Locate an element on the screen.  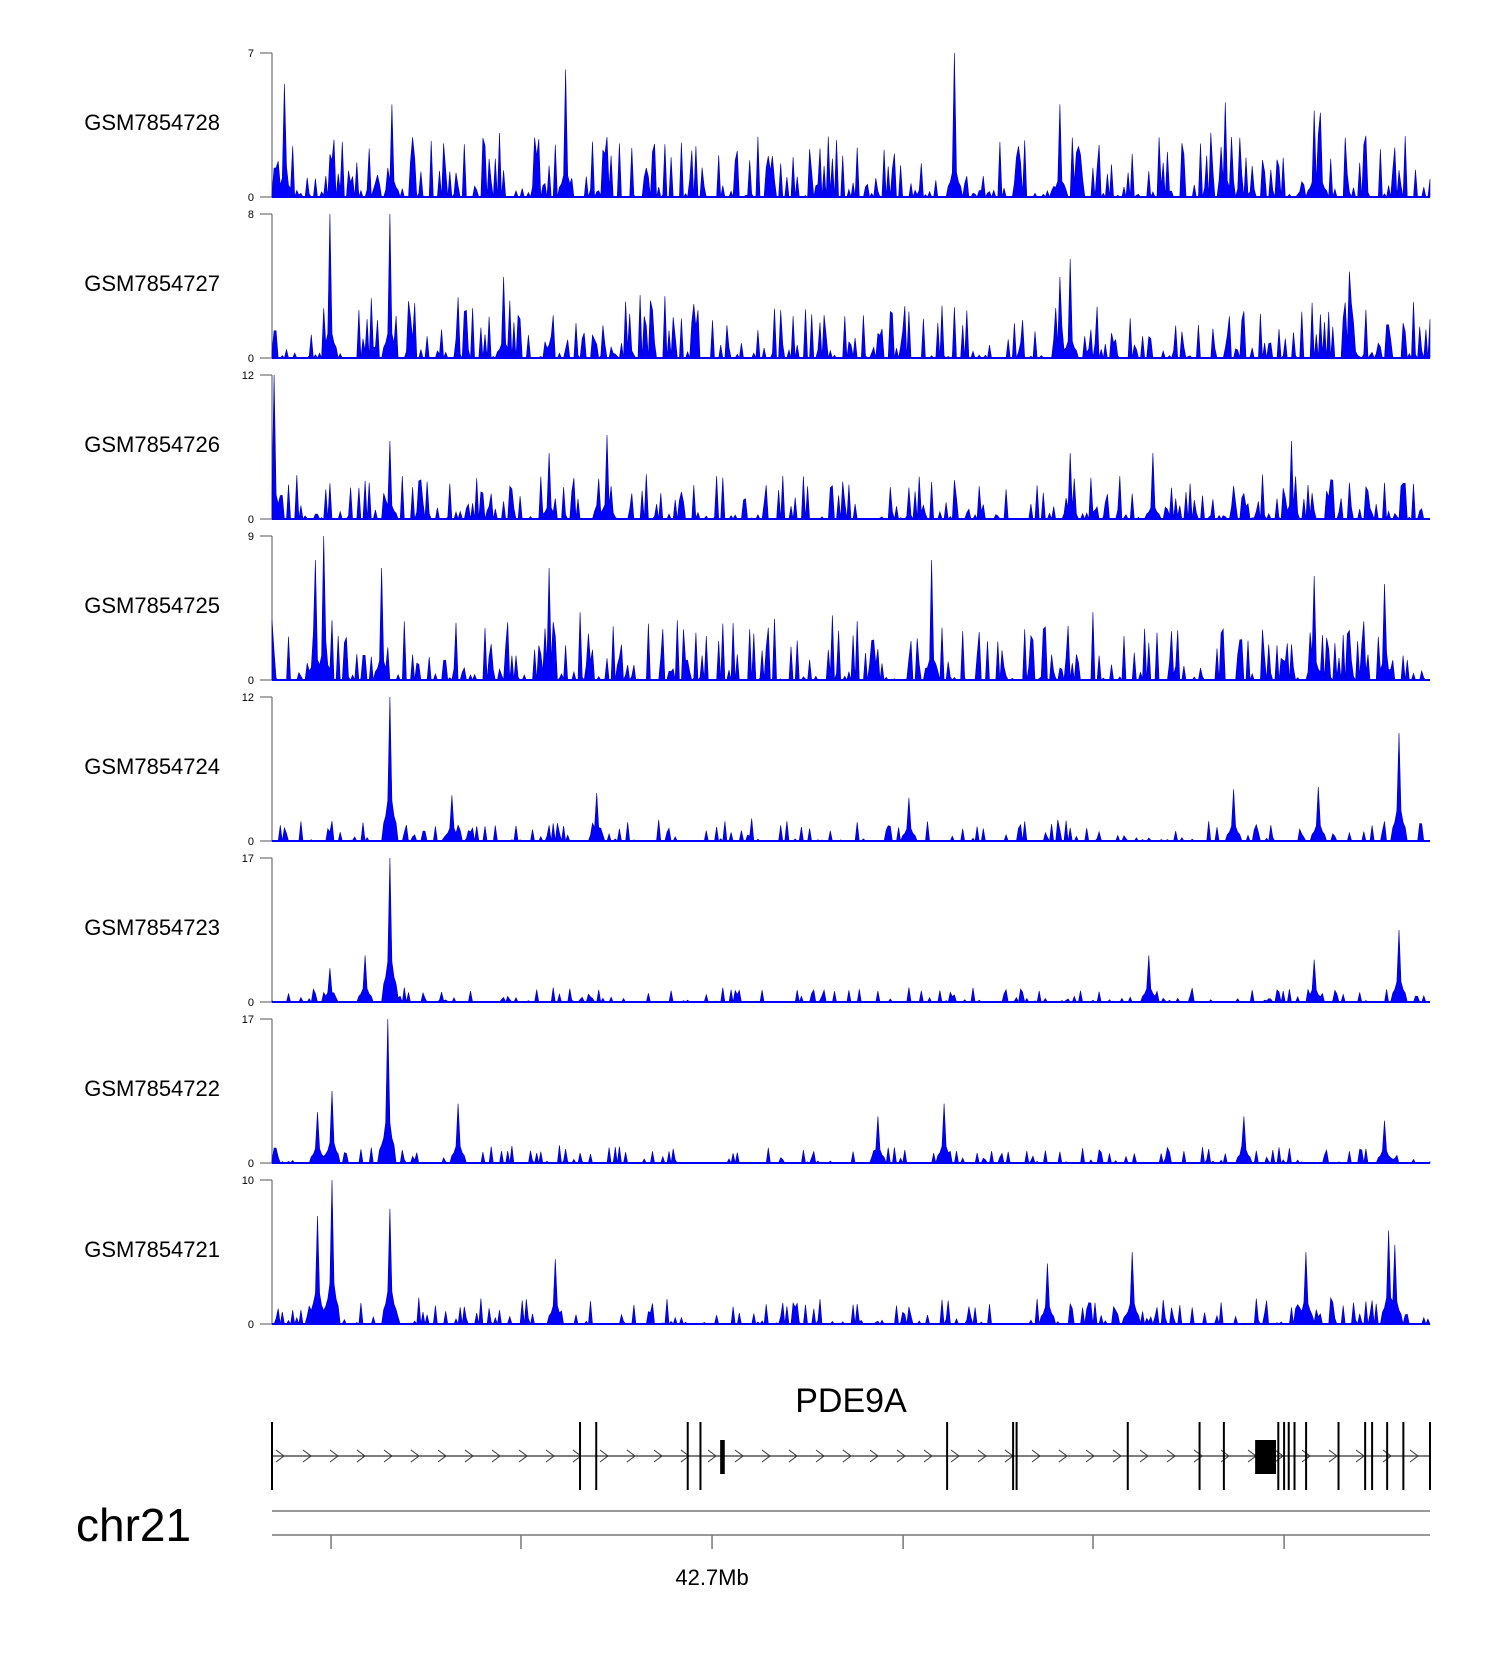
y-tick-label-max: 9 is located at coordinates (251, 537).